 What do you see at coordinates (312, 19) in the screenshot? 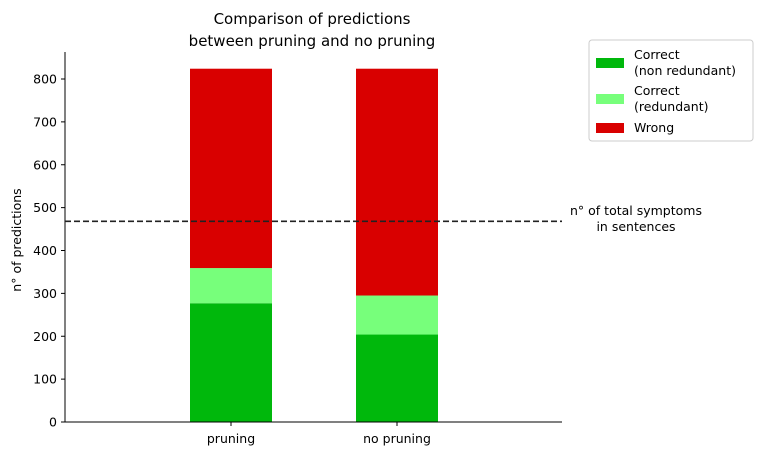
I see `chart-title-line-1: Comparison of predictions` at bounding box center [312, 19].